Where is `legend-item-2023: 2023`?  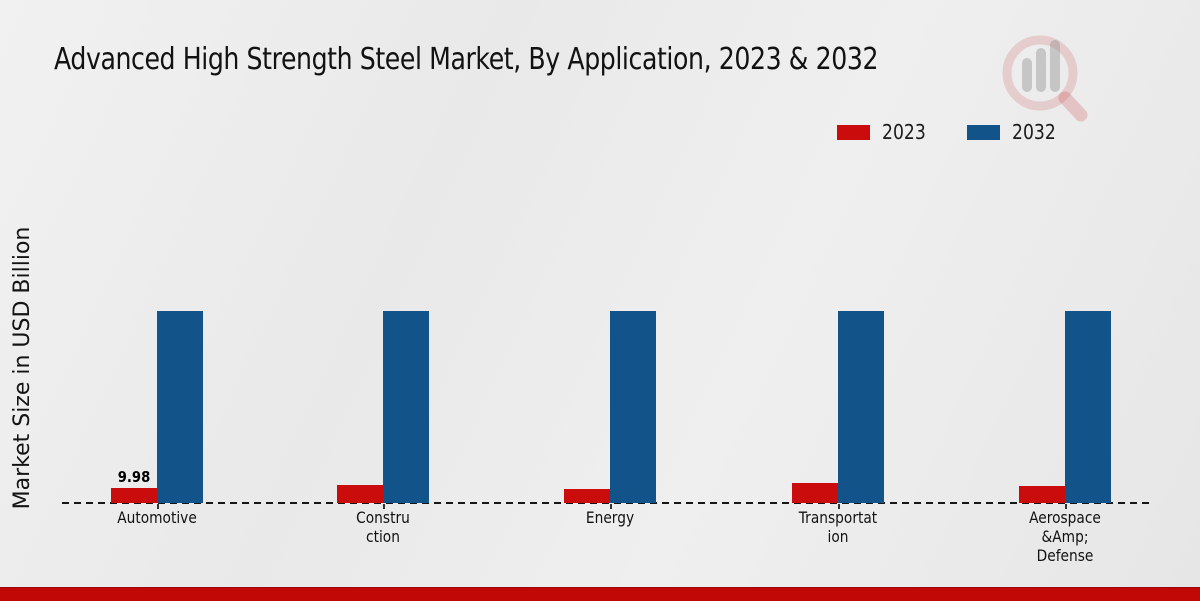 legend-item-2023: 2023 is located at coordinates (885, 132).